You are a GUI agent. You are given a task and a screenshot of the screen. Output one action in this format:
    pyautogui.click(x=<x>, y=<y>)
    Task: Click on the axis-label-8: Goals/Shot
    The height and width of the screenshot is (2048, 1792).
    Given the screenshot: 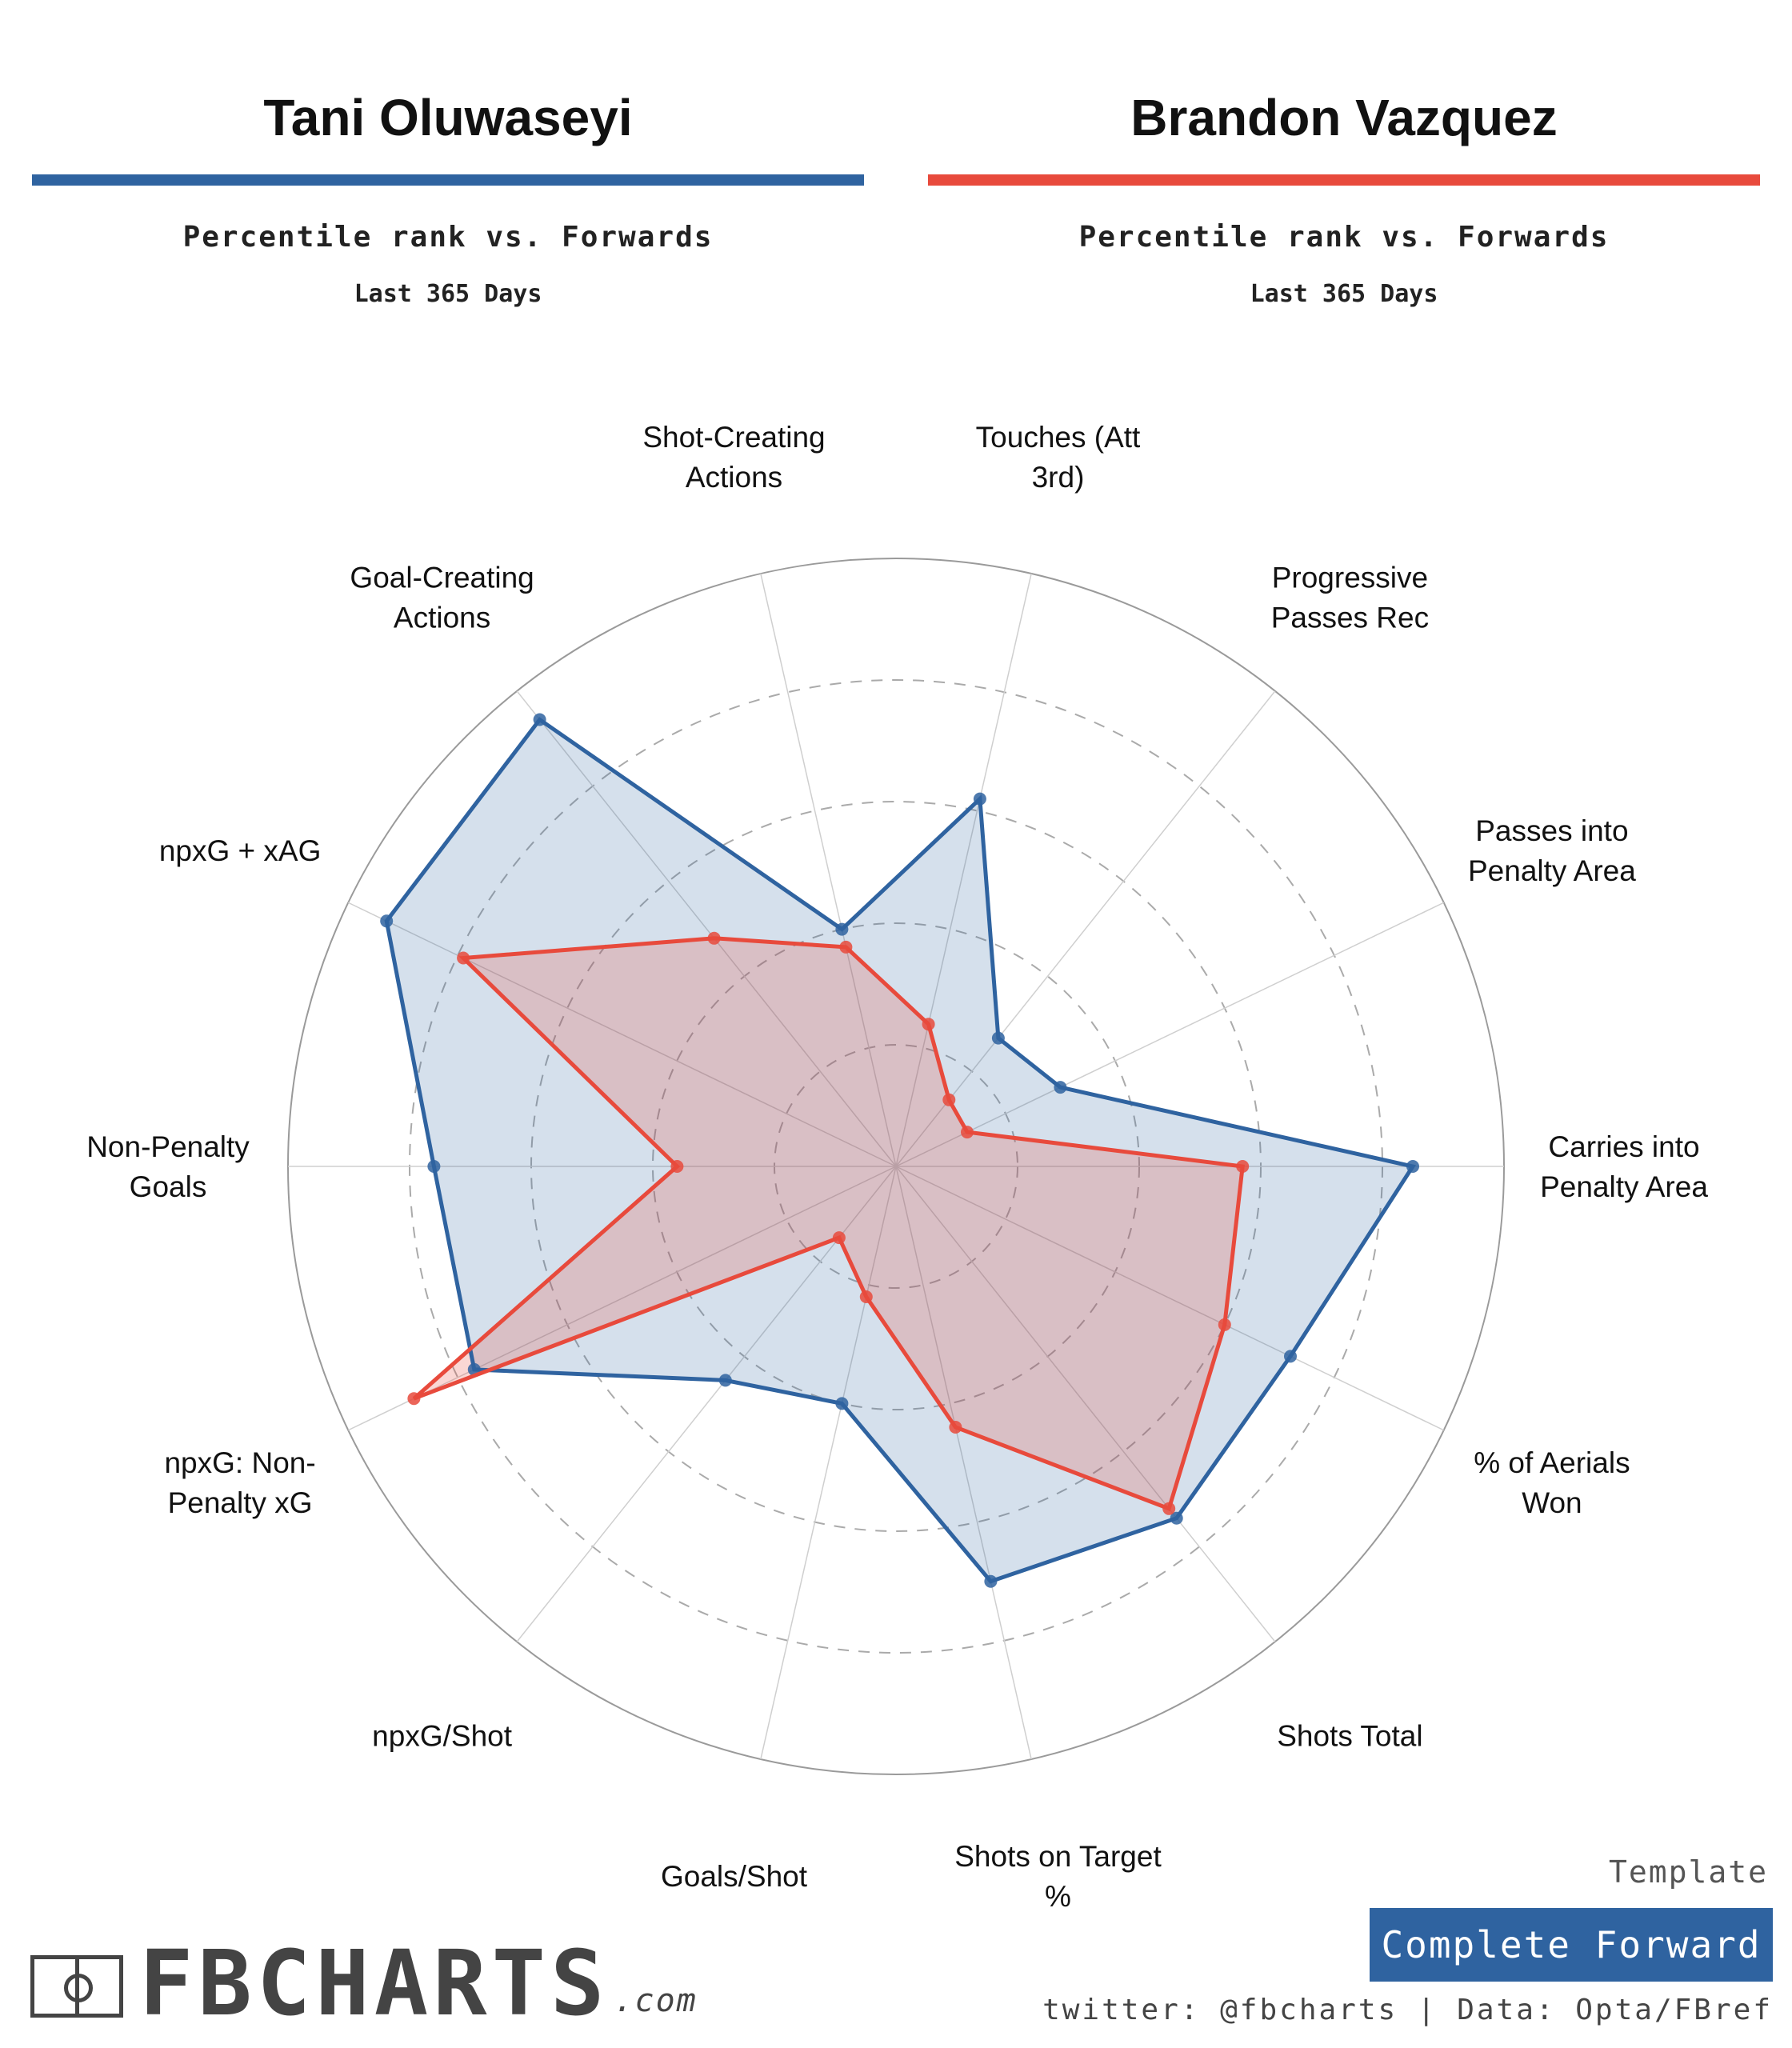 What is the action you would take?
    pyautogui.click(x=734, y=1876)
    